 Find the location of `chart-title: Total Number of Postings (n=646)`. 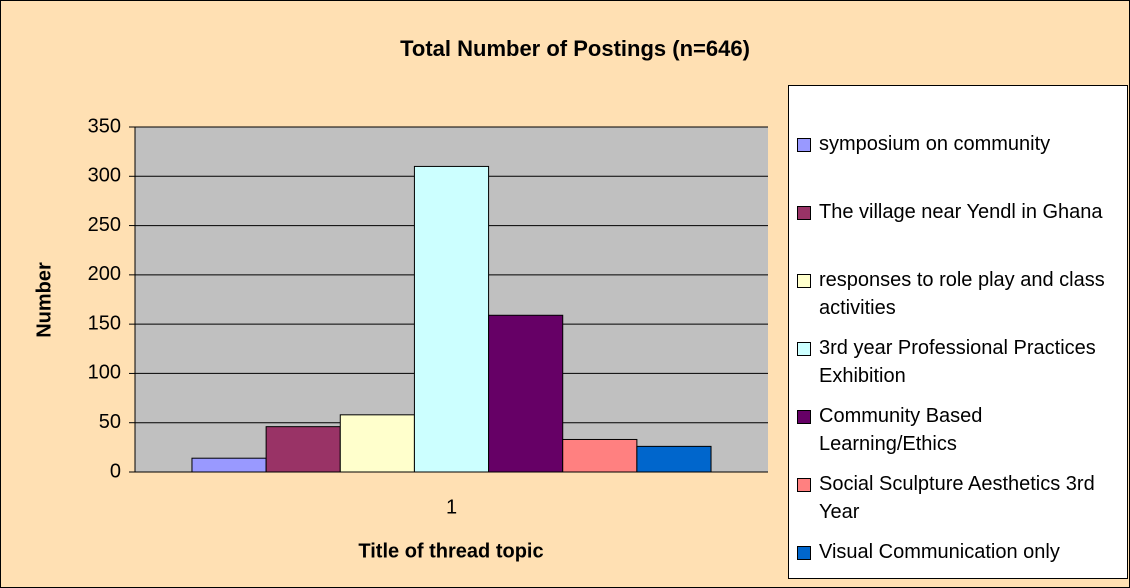

chart-title: Total Number of Postings (n=646) is located at coordinates (575, 48).